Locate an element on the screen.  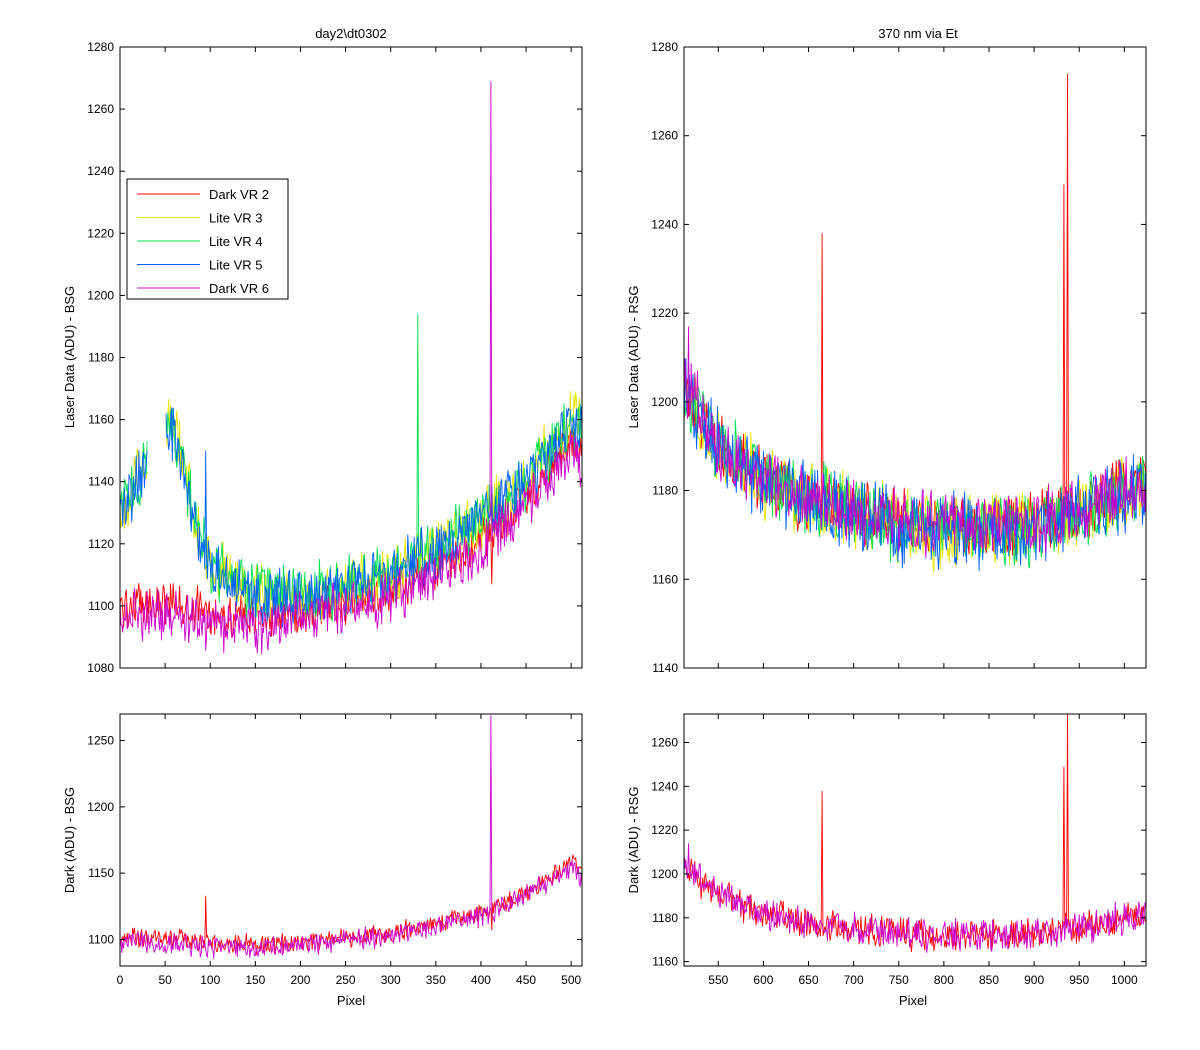
bottom-left-x-tick-label: 150 is located at coordinates (255, 980).